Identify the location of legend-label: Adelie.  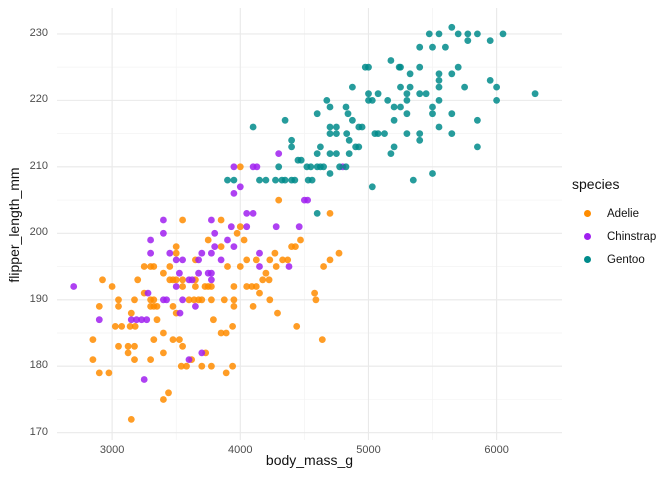
(623, 213).